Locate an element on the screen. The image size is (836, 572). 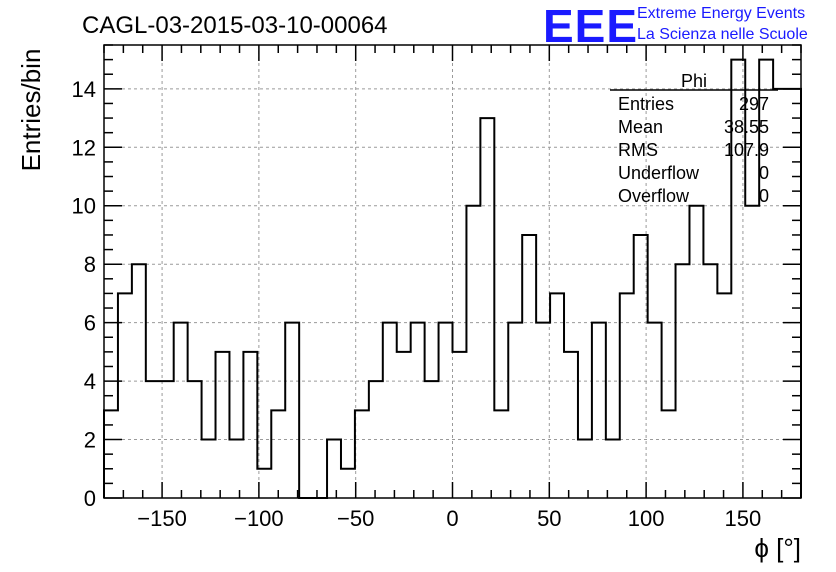
y-tick-label: 8 is located at coordinates (90, 264).